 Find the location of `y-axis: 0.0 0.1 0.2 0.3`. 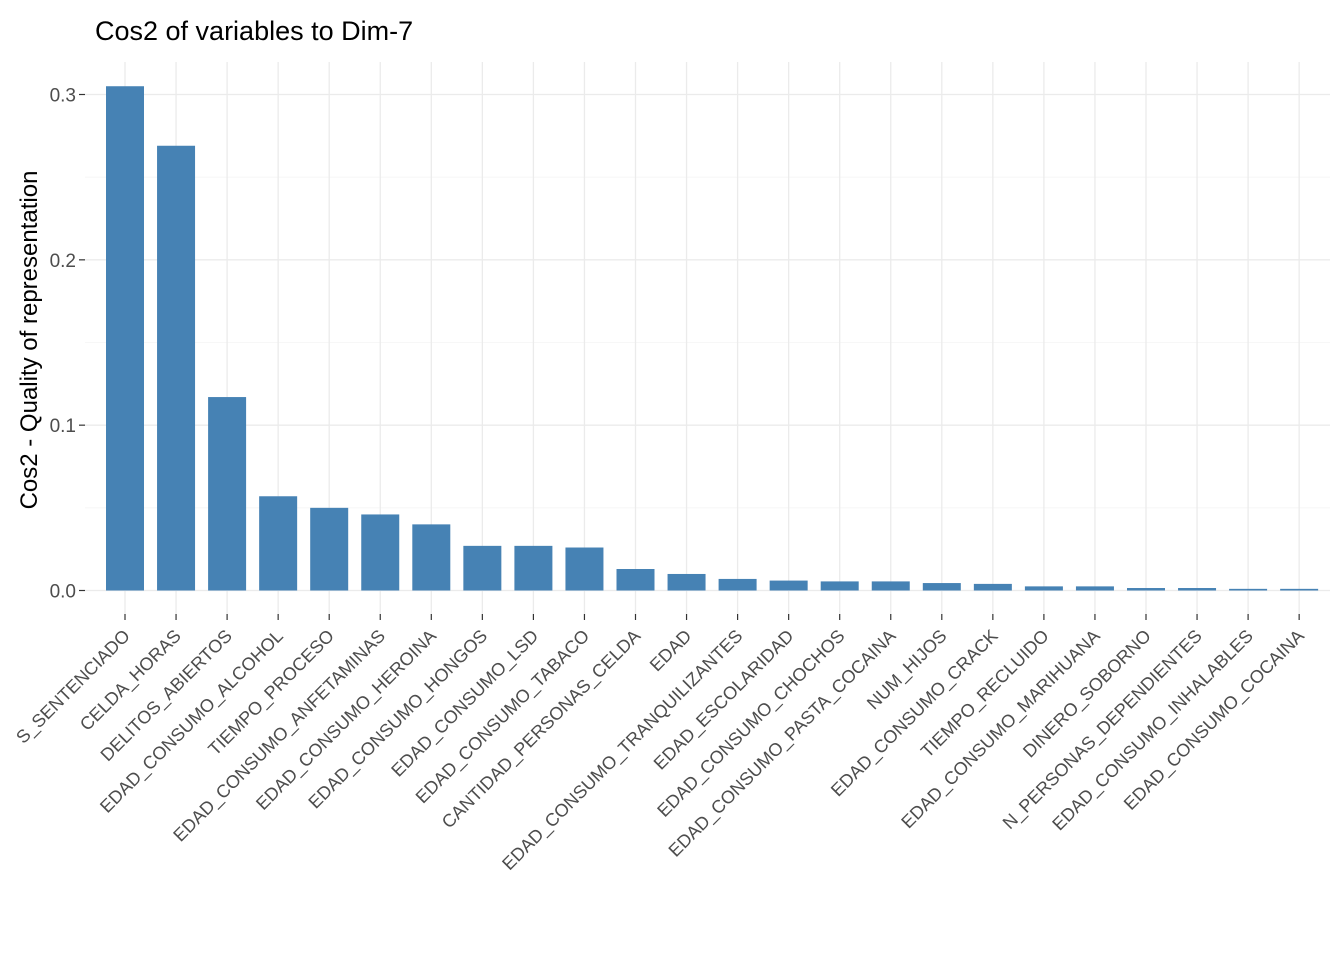

y-axis: 0.0 0.1 0.2 0.3 is located at coordinates (67, 344).